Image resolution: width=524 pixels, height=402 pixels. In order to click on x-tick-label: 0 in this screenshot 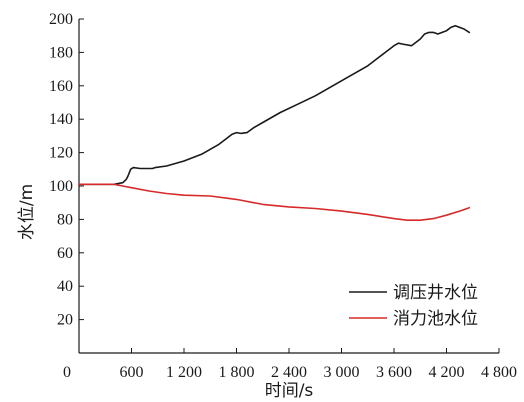, I will do `click(67, 372)`.